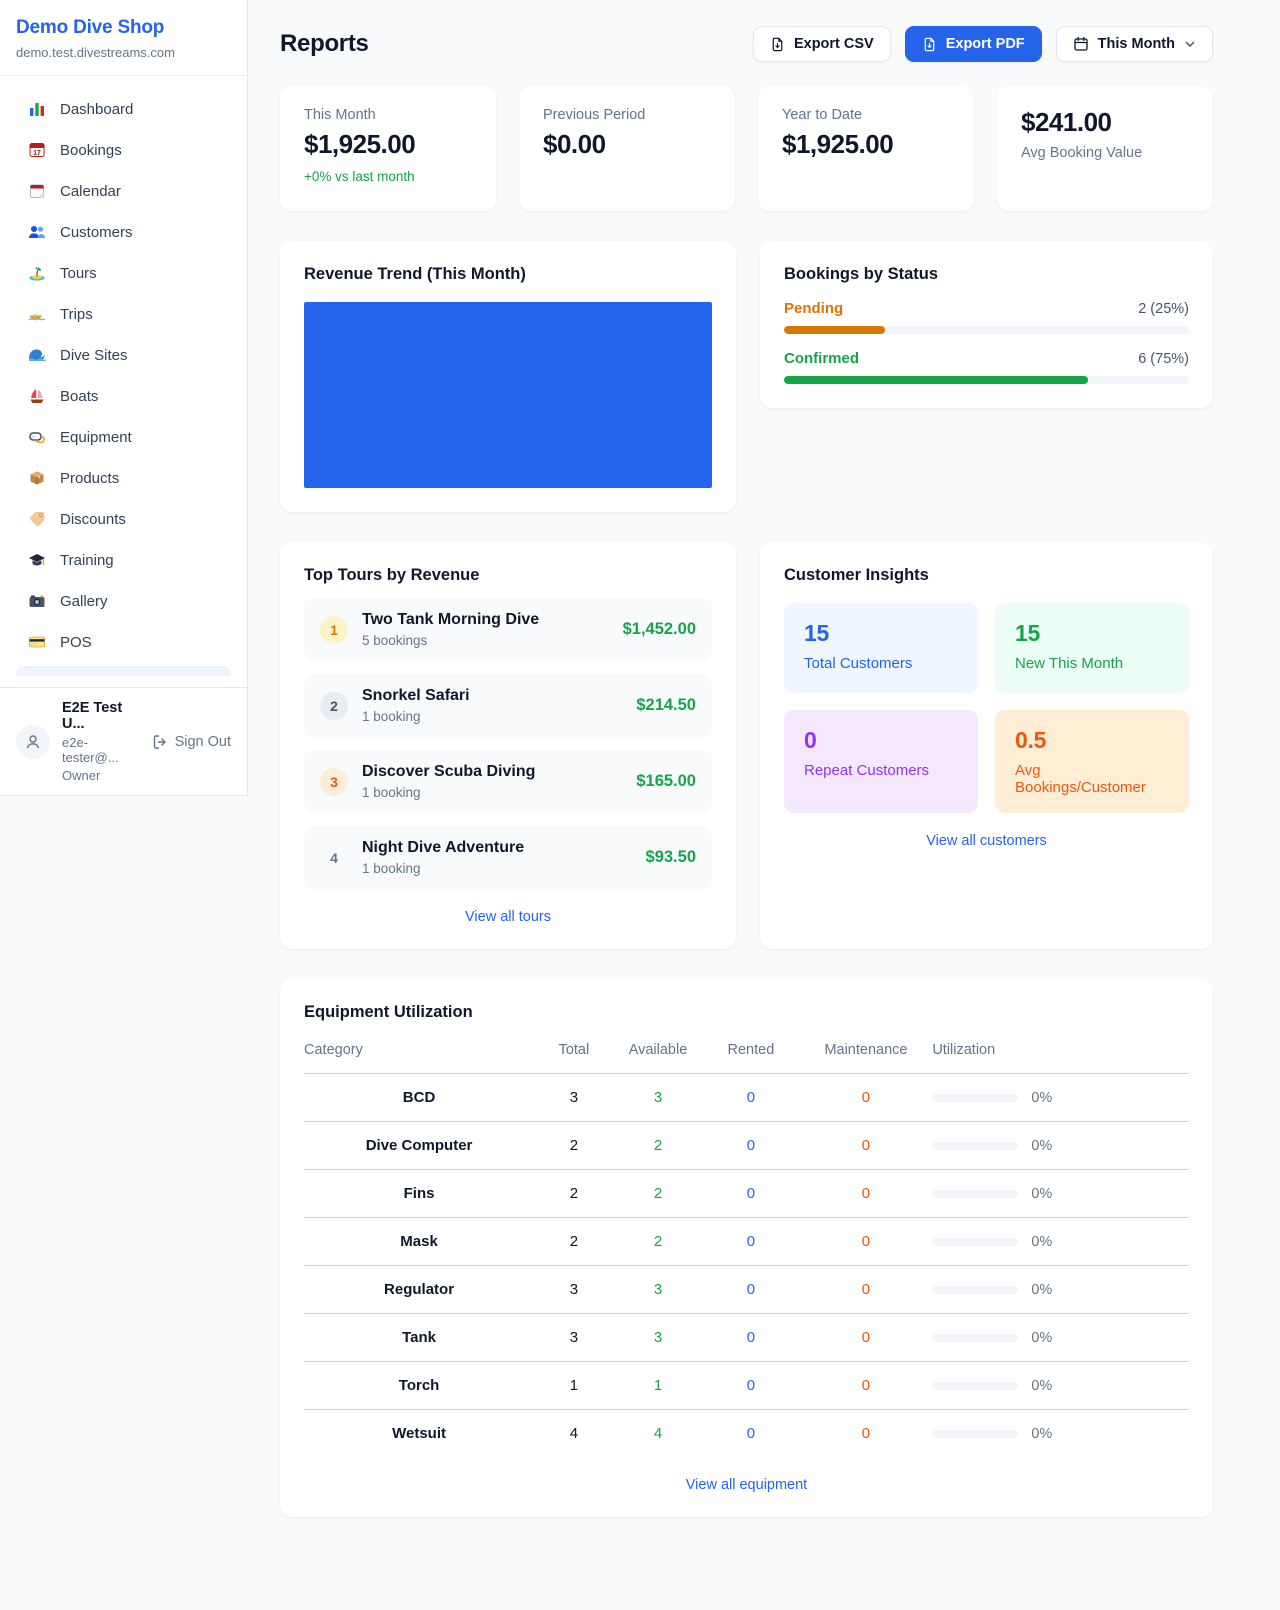 This screenshot has height=1610, width=1280. I want to click on sidebar-item-dive-sites: Dive Sites, so click(123, 355).